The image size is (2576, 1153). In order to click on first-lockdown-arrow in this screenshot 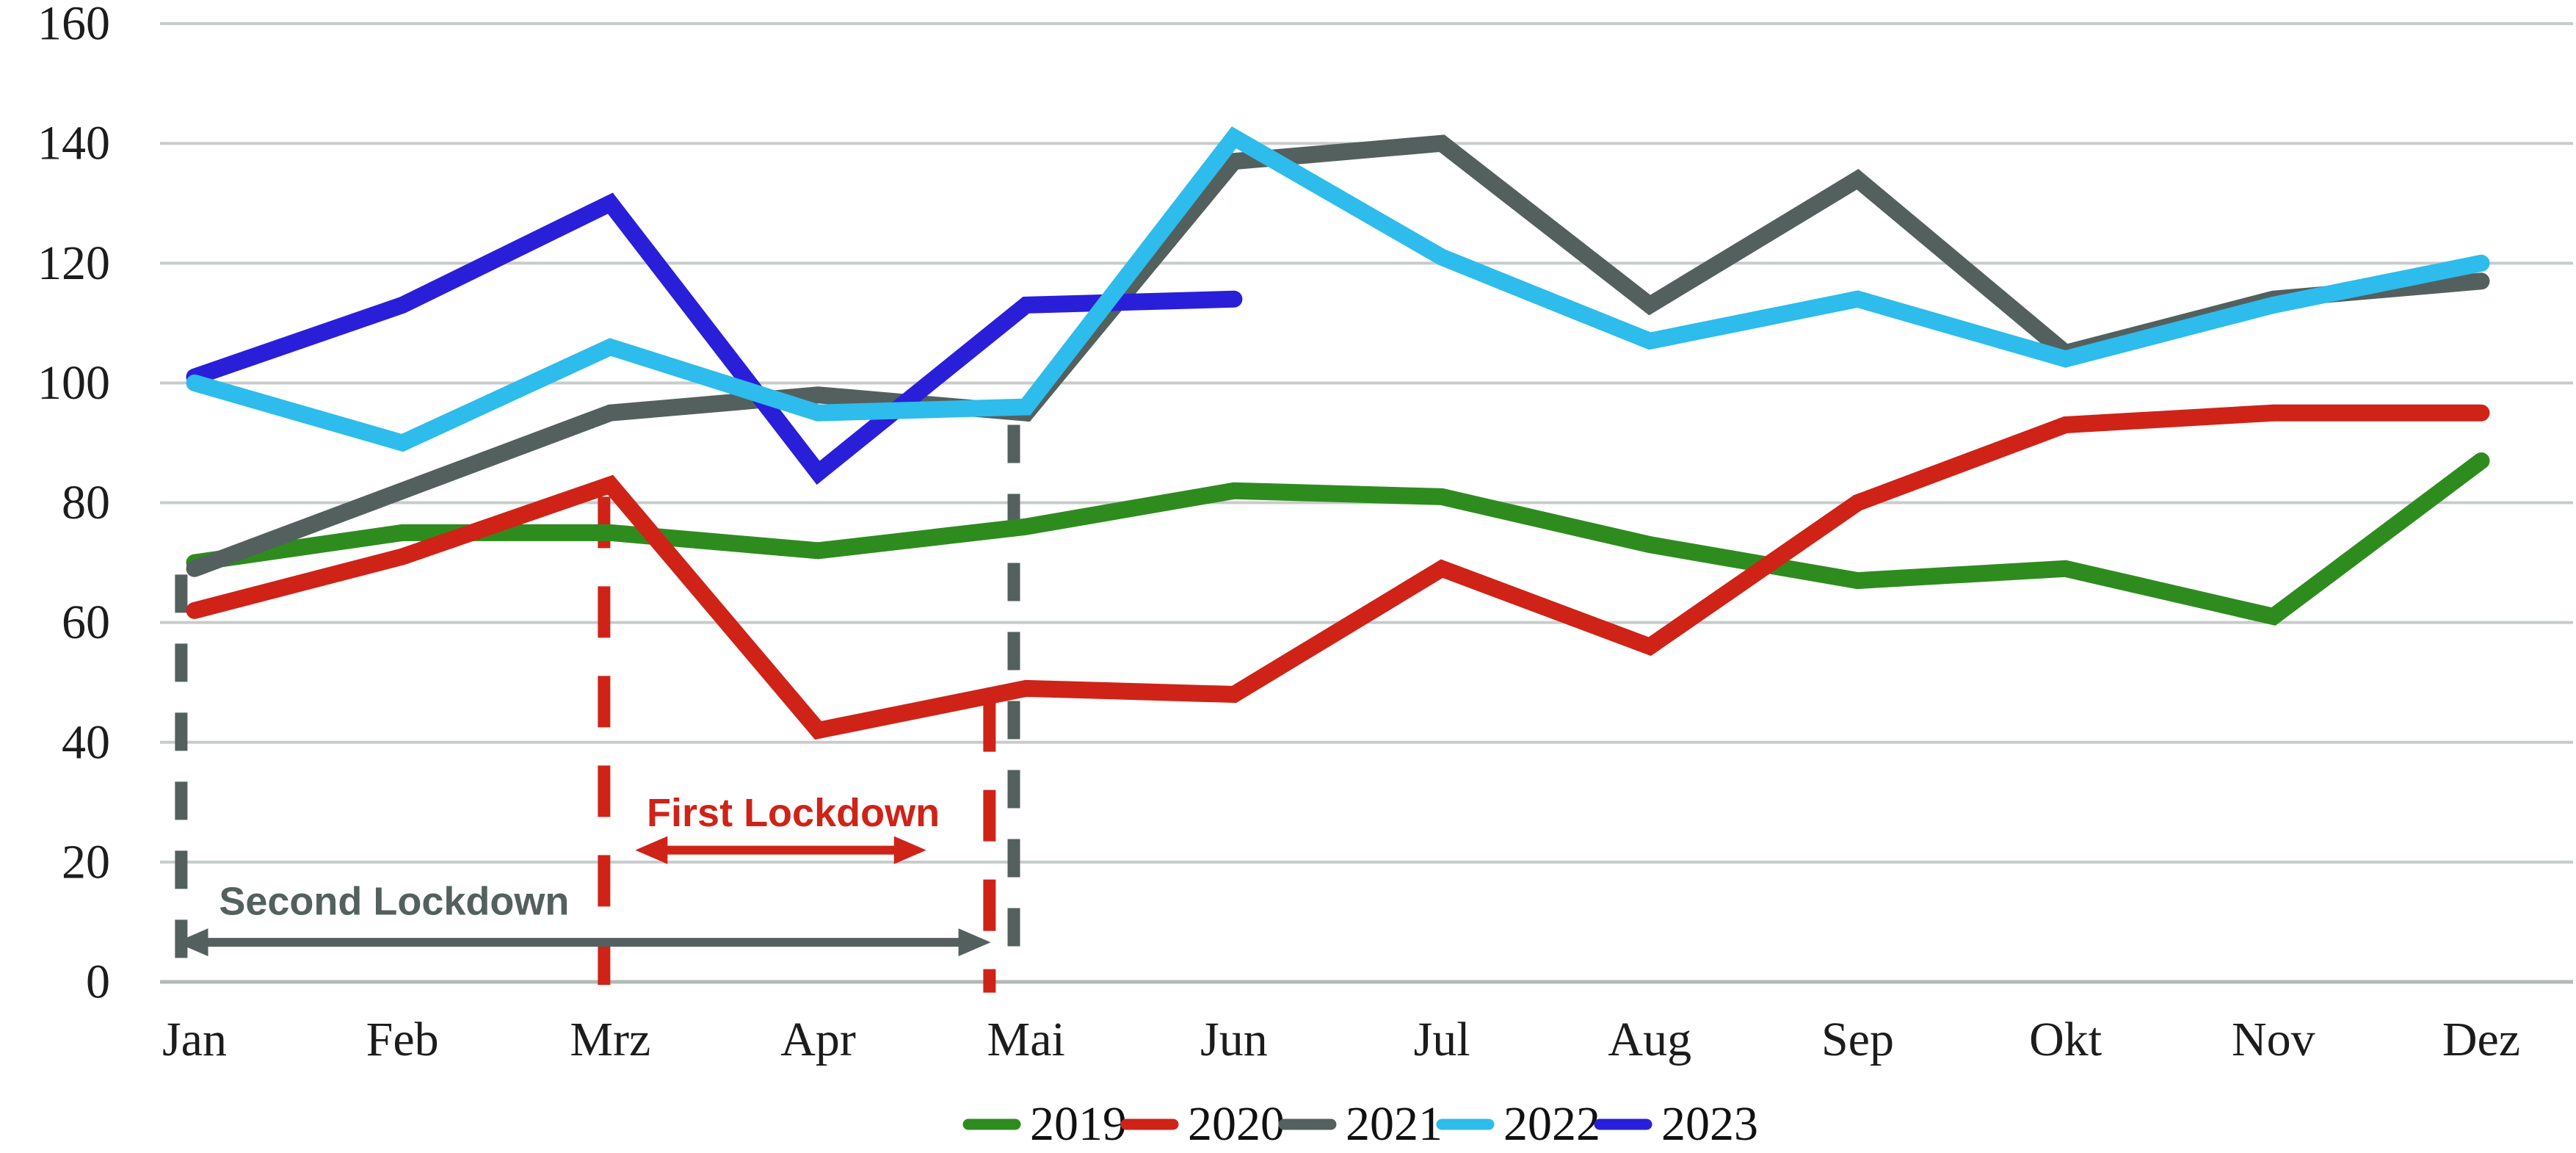, I will do `click(781, 850)`.